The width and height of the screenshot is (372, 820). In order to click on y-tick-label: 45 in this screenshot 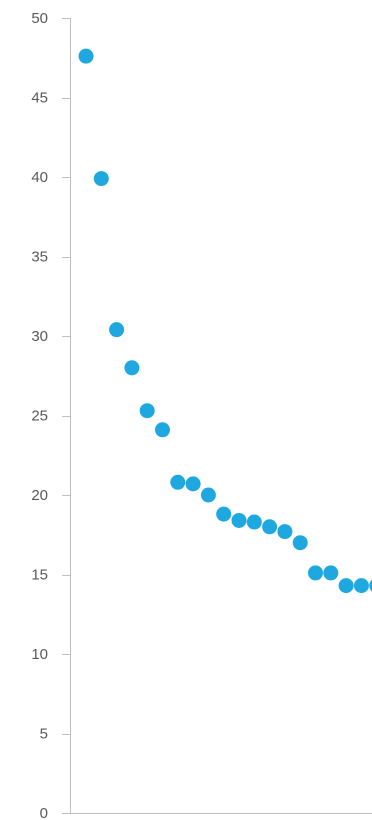, I will do `click(39, 98)`.